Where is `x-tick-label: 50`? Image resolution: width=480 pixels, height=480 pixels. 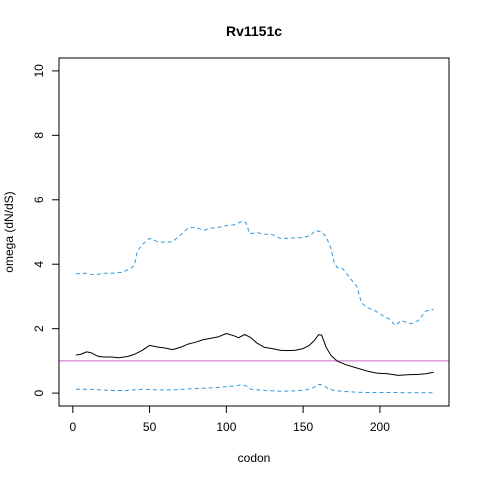
x-tick-label: 50 is located at coordinates (150, 427).